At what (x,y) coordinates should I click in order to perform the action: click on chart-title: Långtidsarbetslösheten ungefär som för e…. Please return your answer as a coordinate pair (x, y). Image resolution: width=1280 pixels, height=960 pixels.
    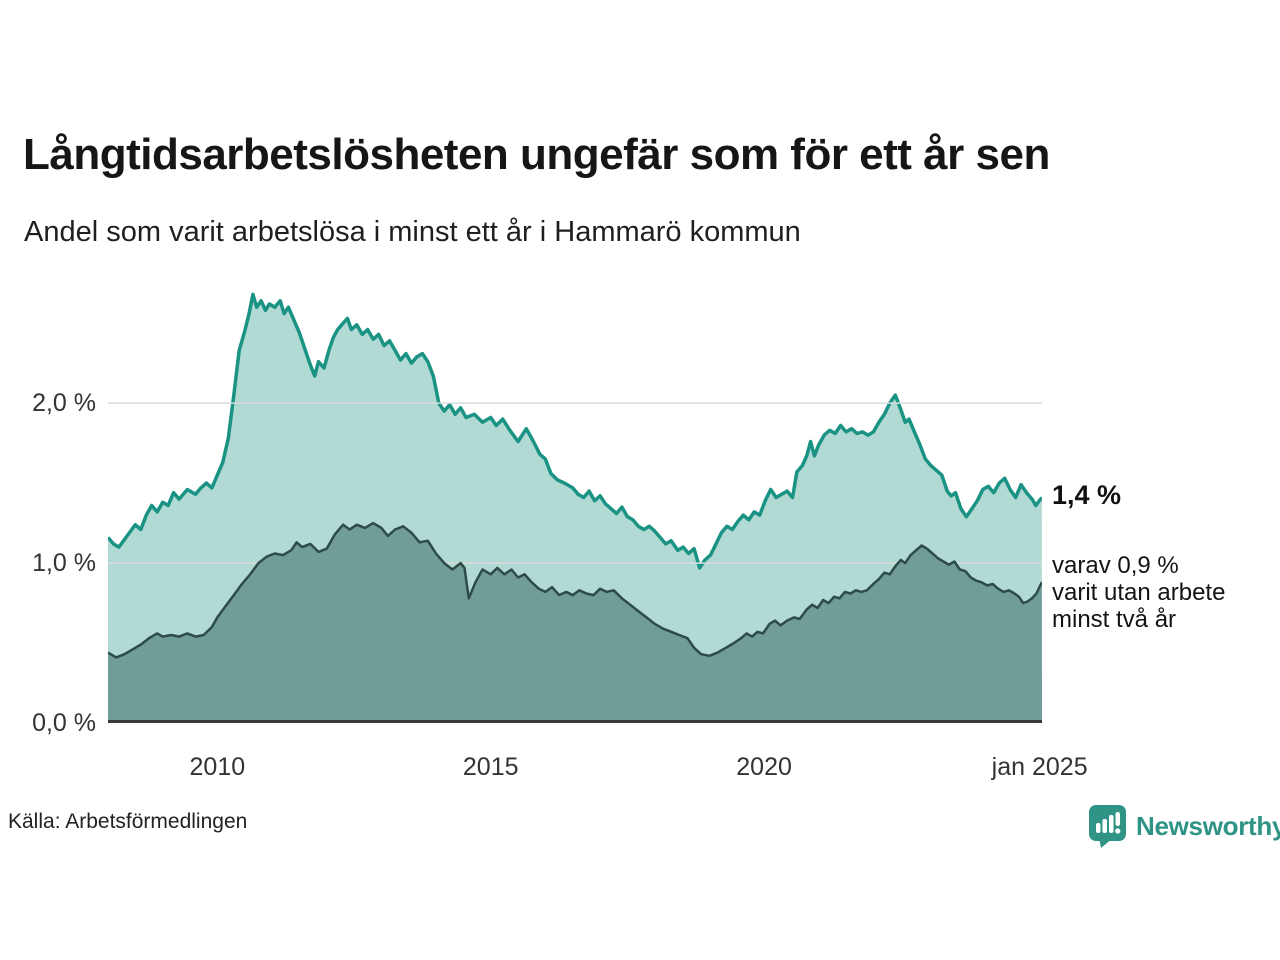
    Looking at the image, I should click on (536, 154).